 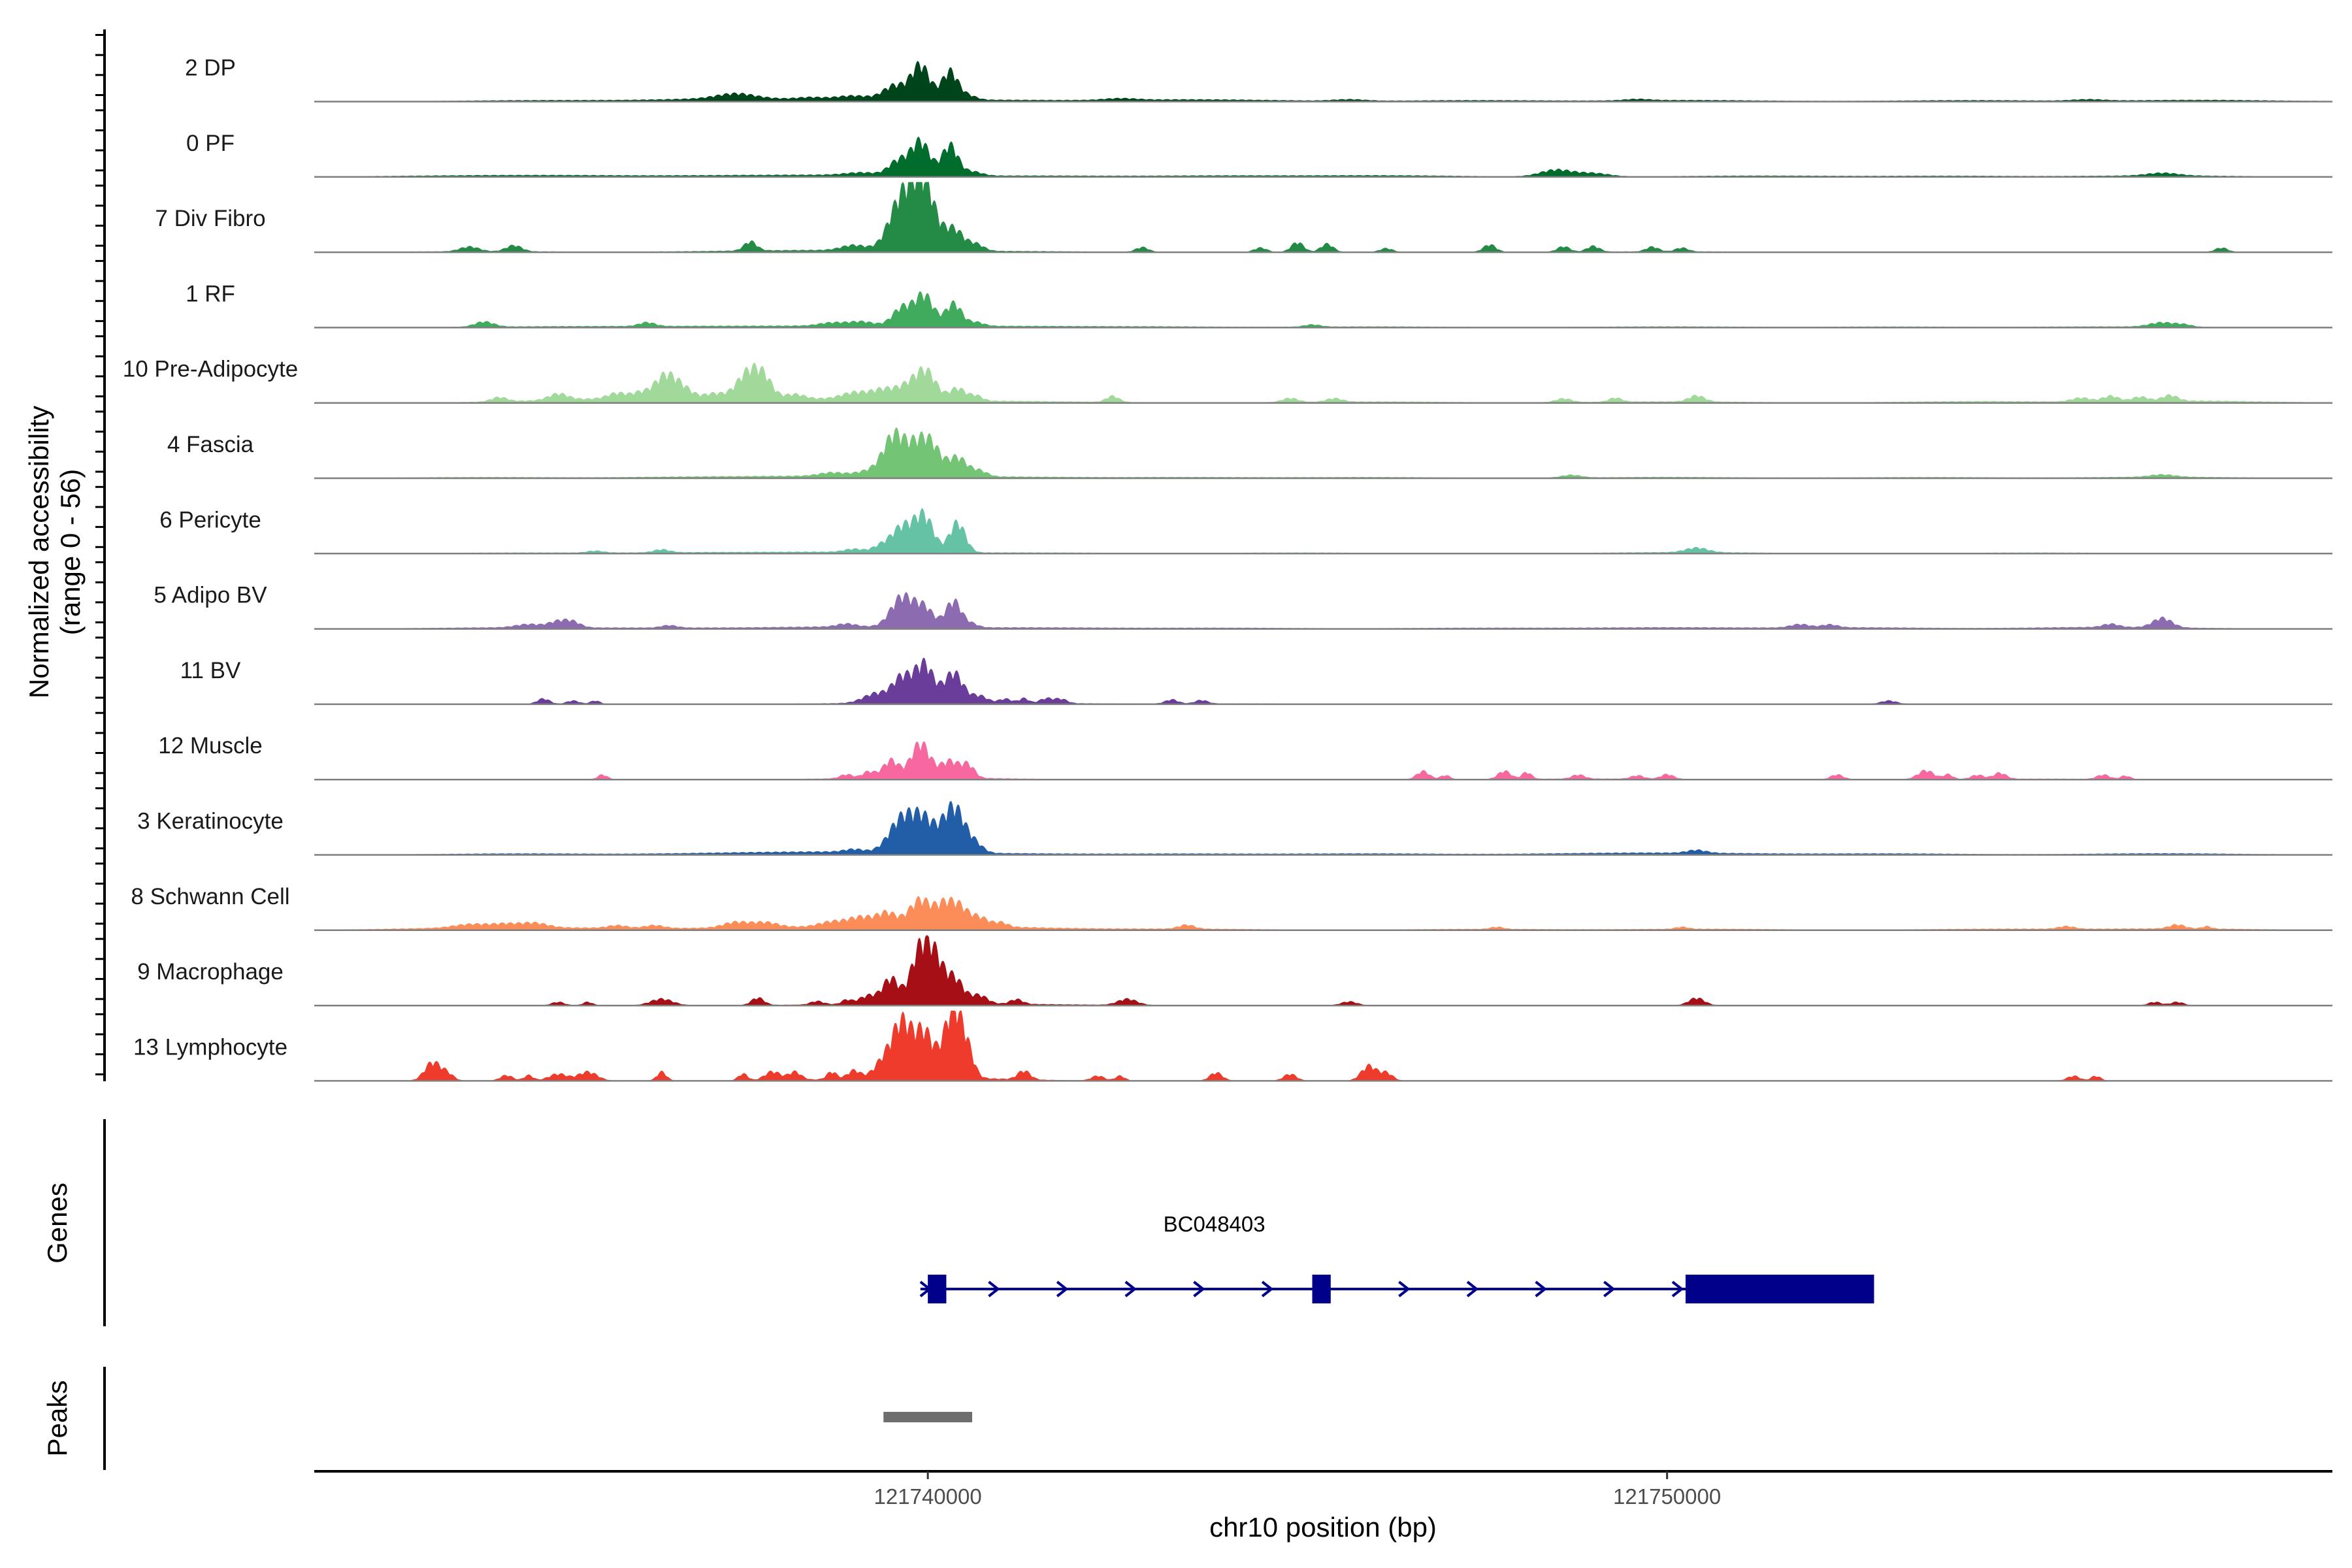 What do you see at coordinates (1323, 970) in the screenshot?
I see `coverage-area-9-macrophage` at bounding box center [1323, 970].